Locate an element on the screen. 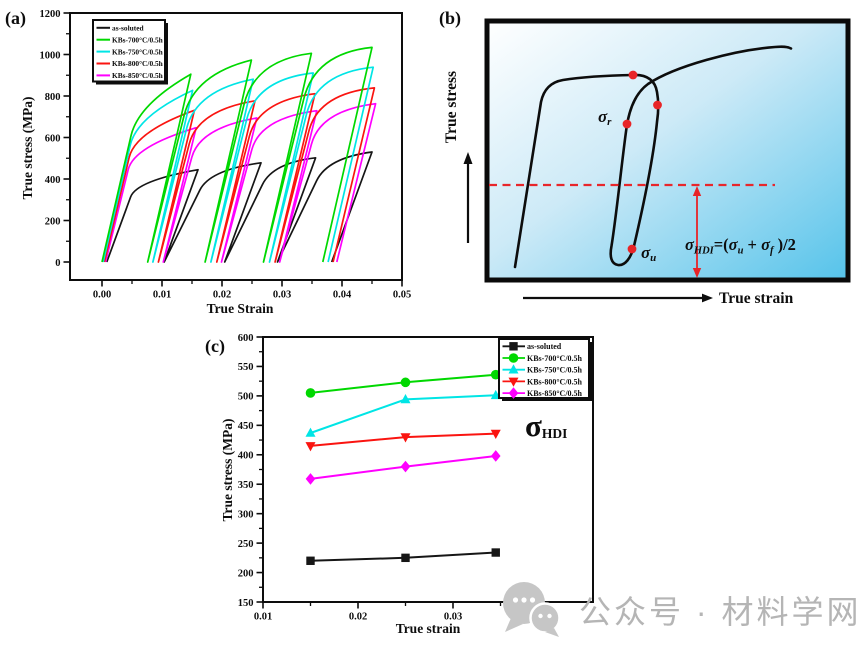 This screenshot has height=655, width=865. panel-a-ylabel: True stress (MPa) is located at coordinates (27, 148).